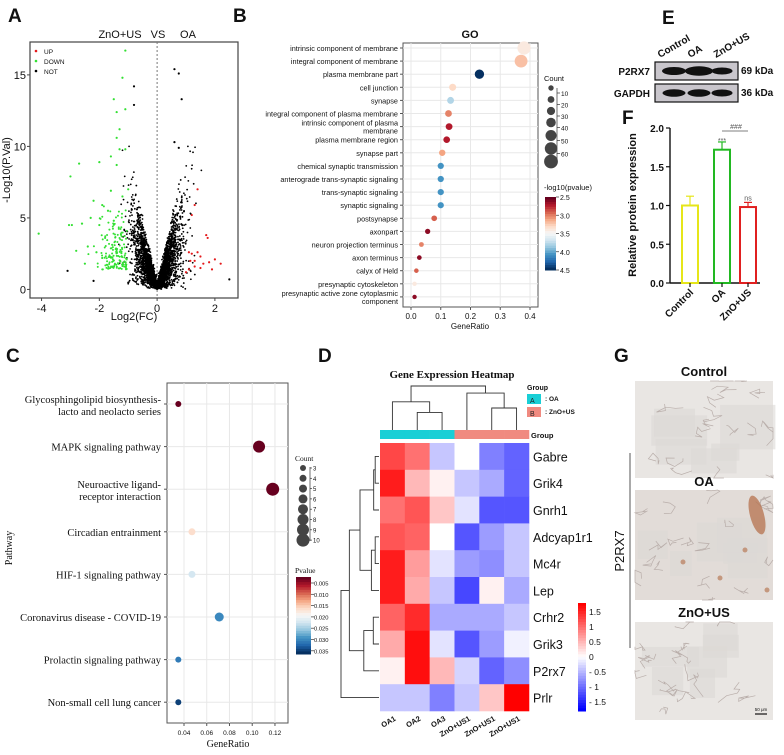  Describe the element at coordinates (120, 497) in the screenshot. I see `pathway-label-line: receptor interaction` at that location.